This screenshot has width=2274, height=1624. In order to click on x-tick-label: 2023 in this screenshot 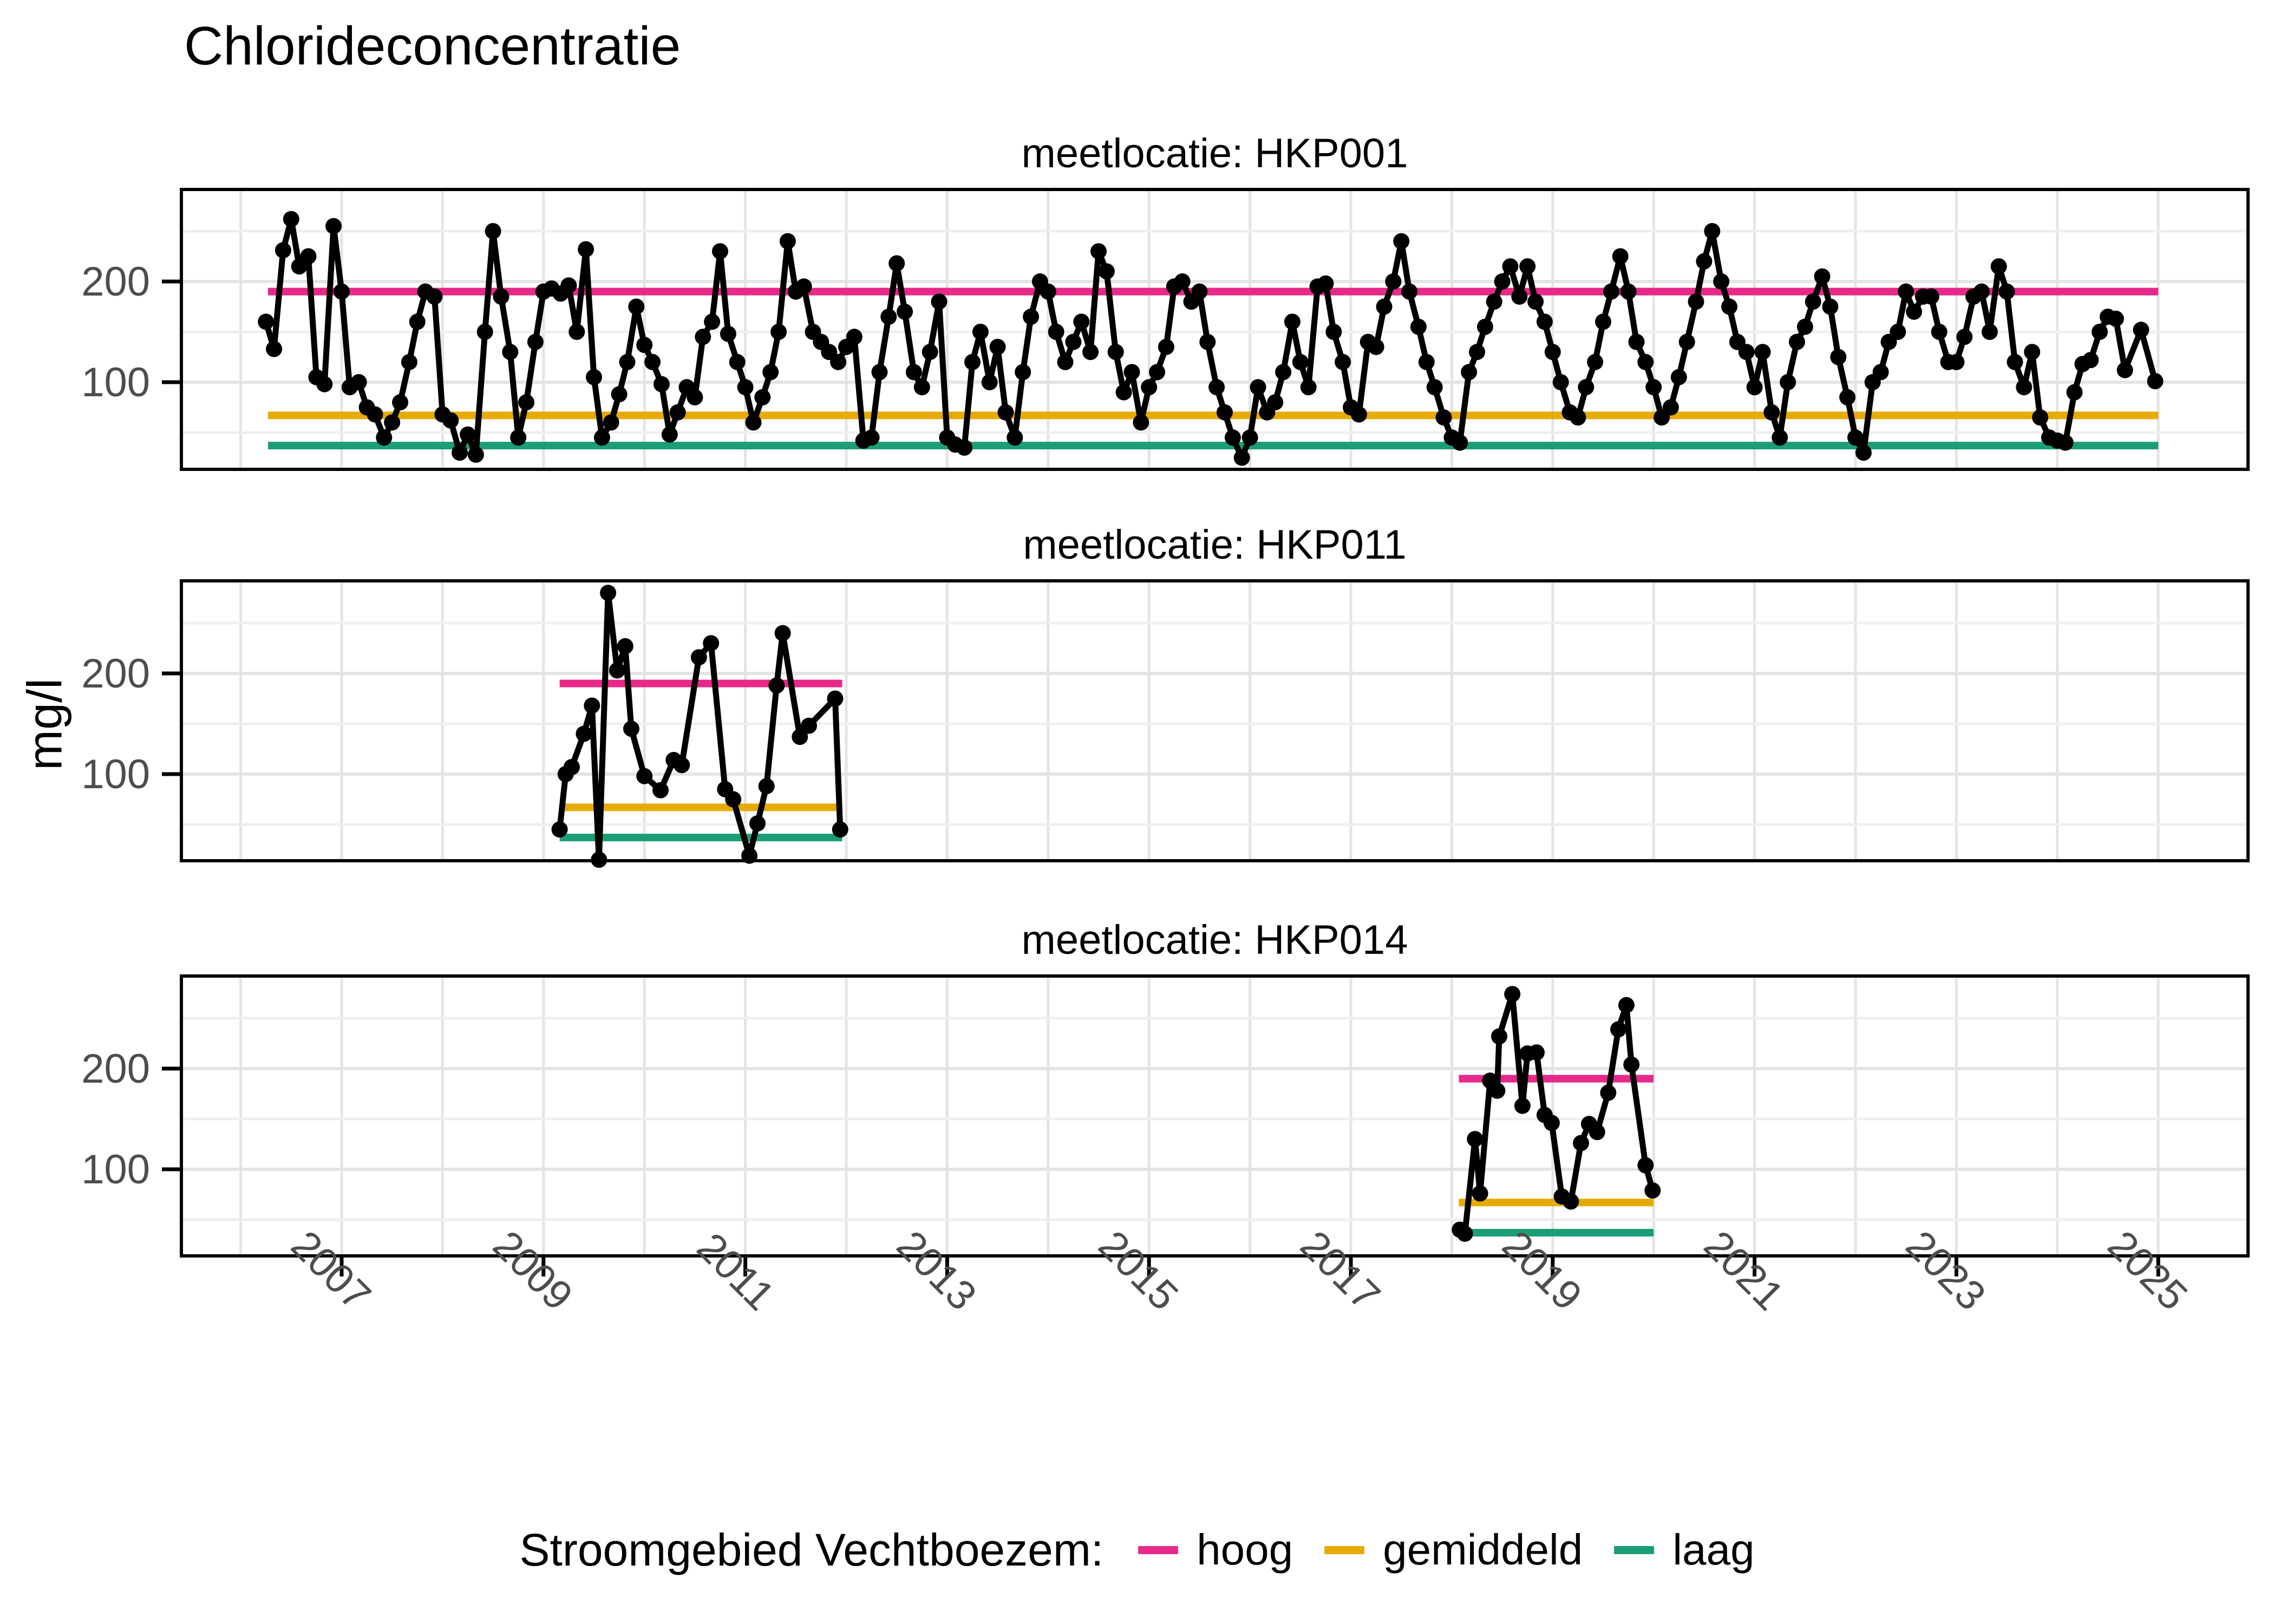, I will do `click(1946, 1270)`.